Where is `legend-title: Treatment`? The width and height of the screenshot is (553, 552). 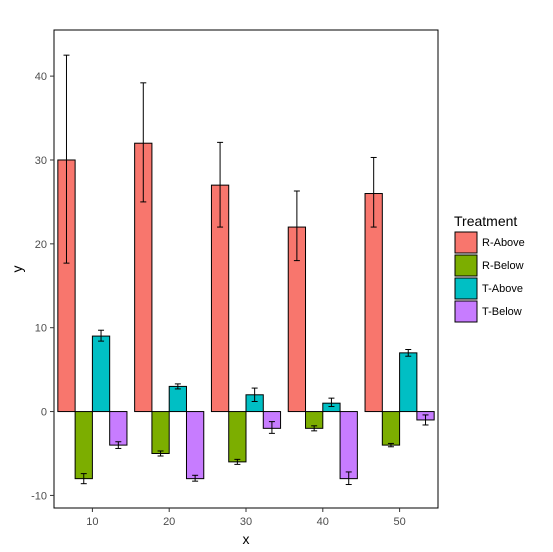 legend-title: Treatment is located at coordinates (485, 221).